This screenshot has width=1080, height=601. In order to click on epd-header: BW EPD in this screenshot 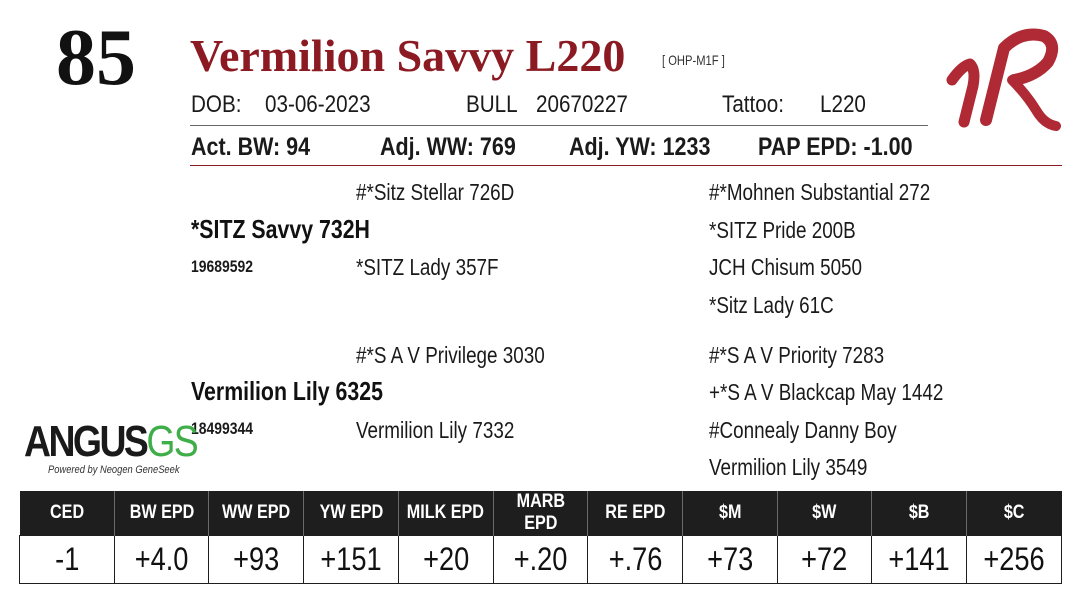, I will do `click(161, 513)`.